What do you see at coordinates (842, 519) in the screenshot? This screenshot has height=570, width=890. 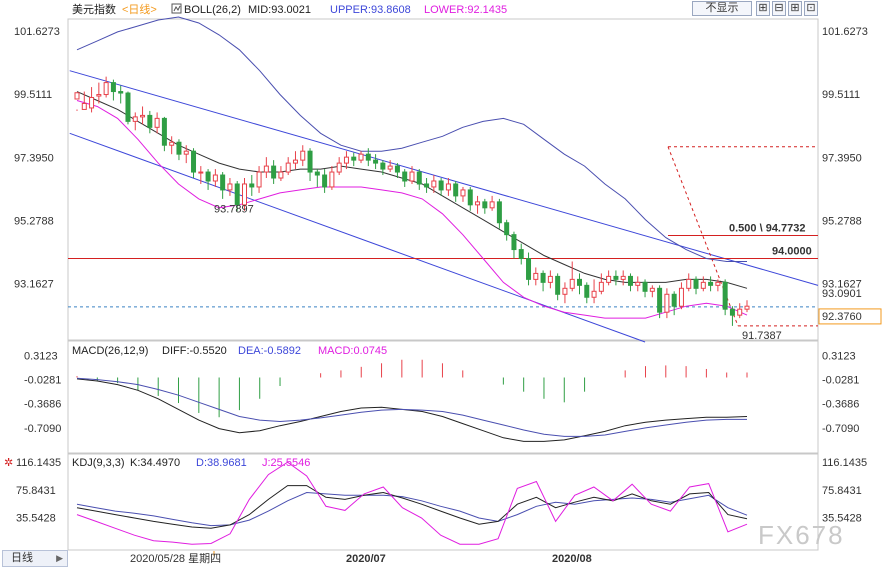 I see `kdj-ytick-2: 35.5428` at bounding box center [842, 519].